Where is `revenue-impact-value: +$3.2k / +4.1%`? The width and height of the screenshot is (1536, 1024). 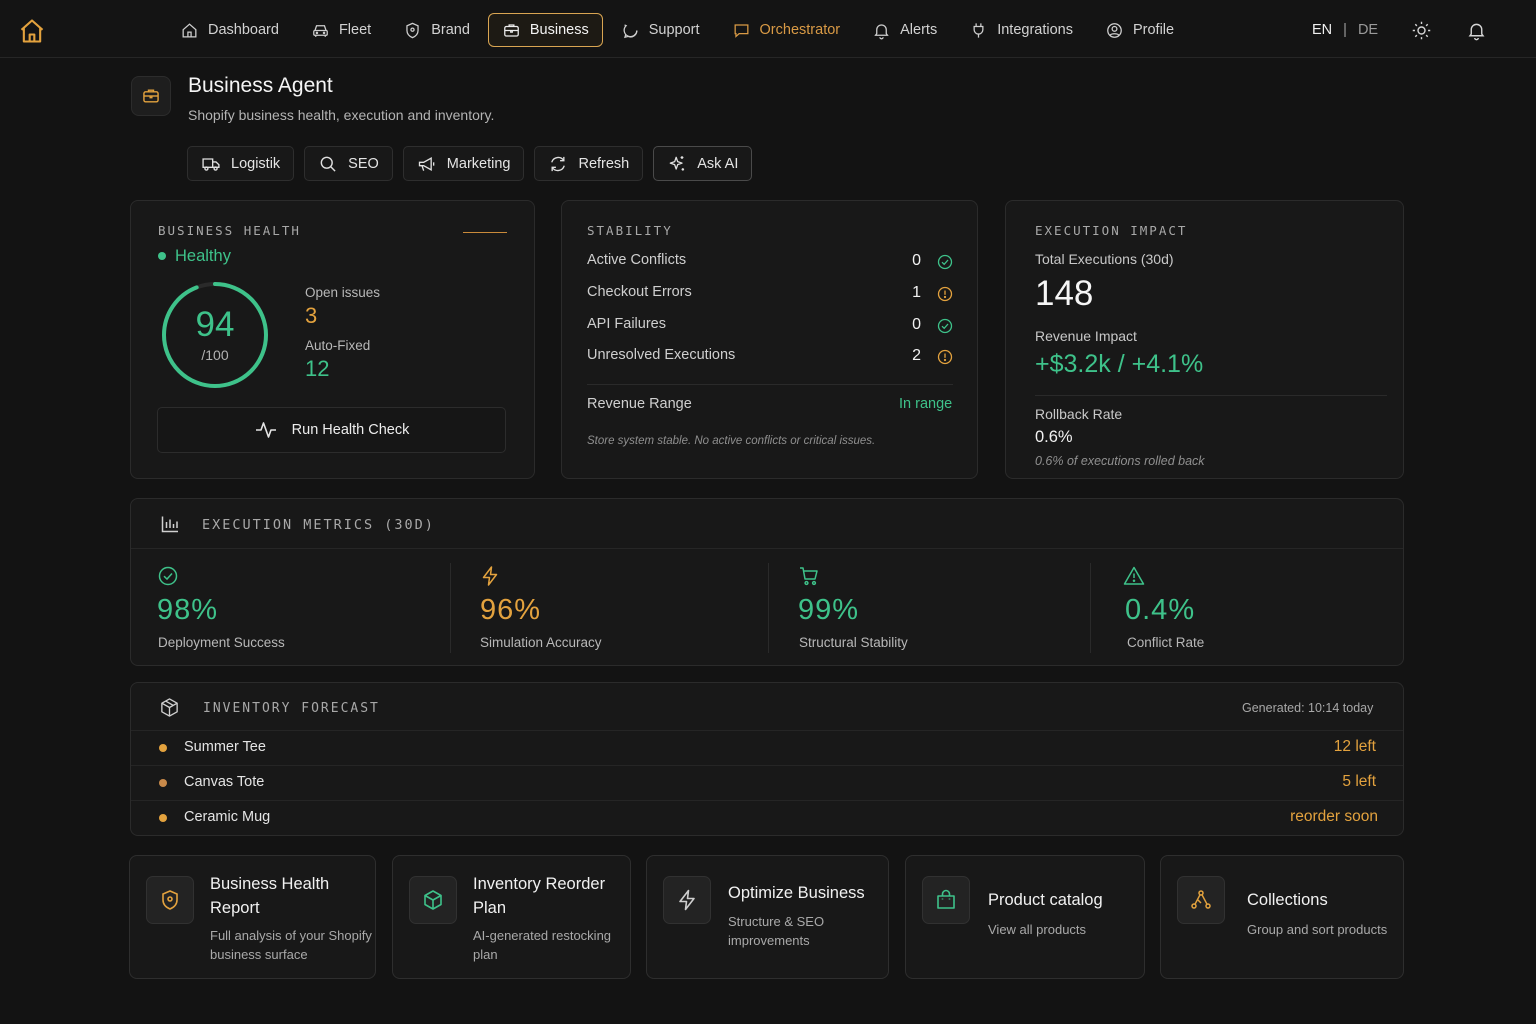
revenue-impact-value: +$3.2k / +4.1% is located at coordinates (1119, 364).